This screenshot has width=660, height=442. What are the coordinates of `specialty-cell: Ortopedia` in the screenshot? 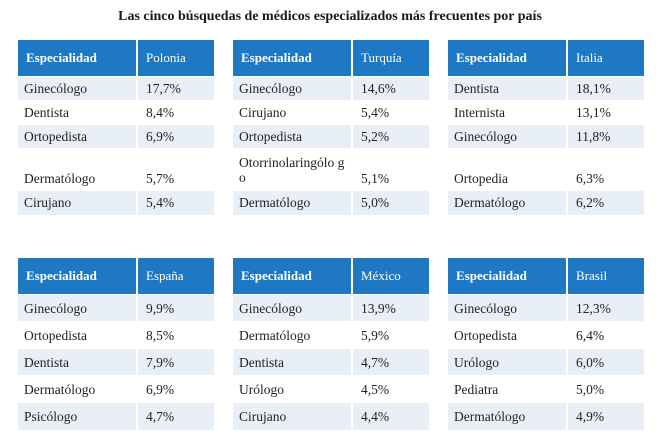 It's located at (508, 169).